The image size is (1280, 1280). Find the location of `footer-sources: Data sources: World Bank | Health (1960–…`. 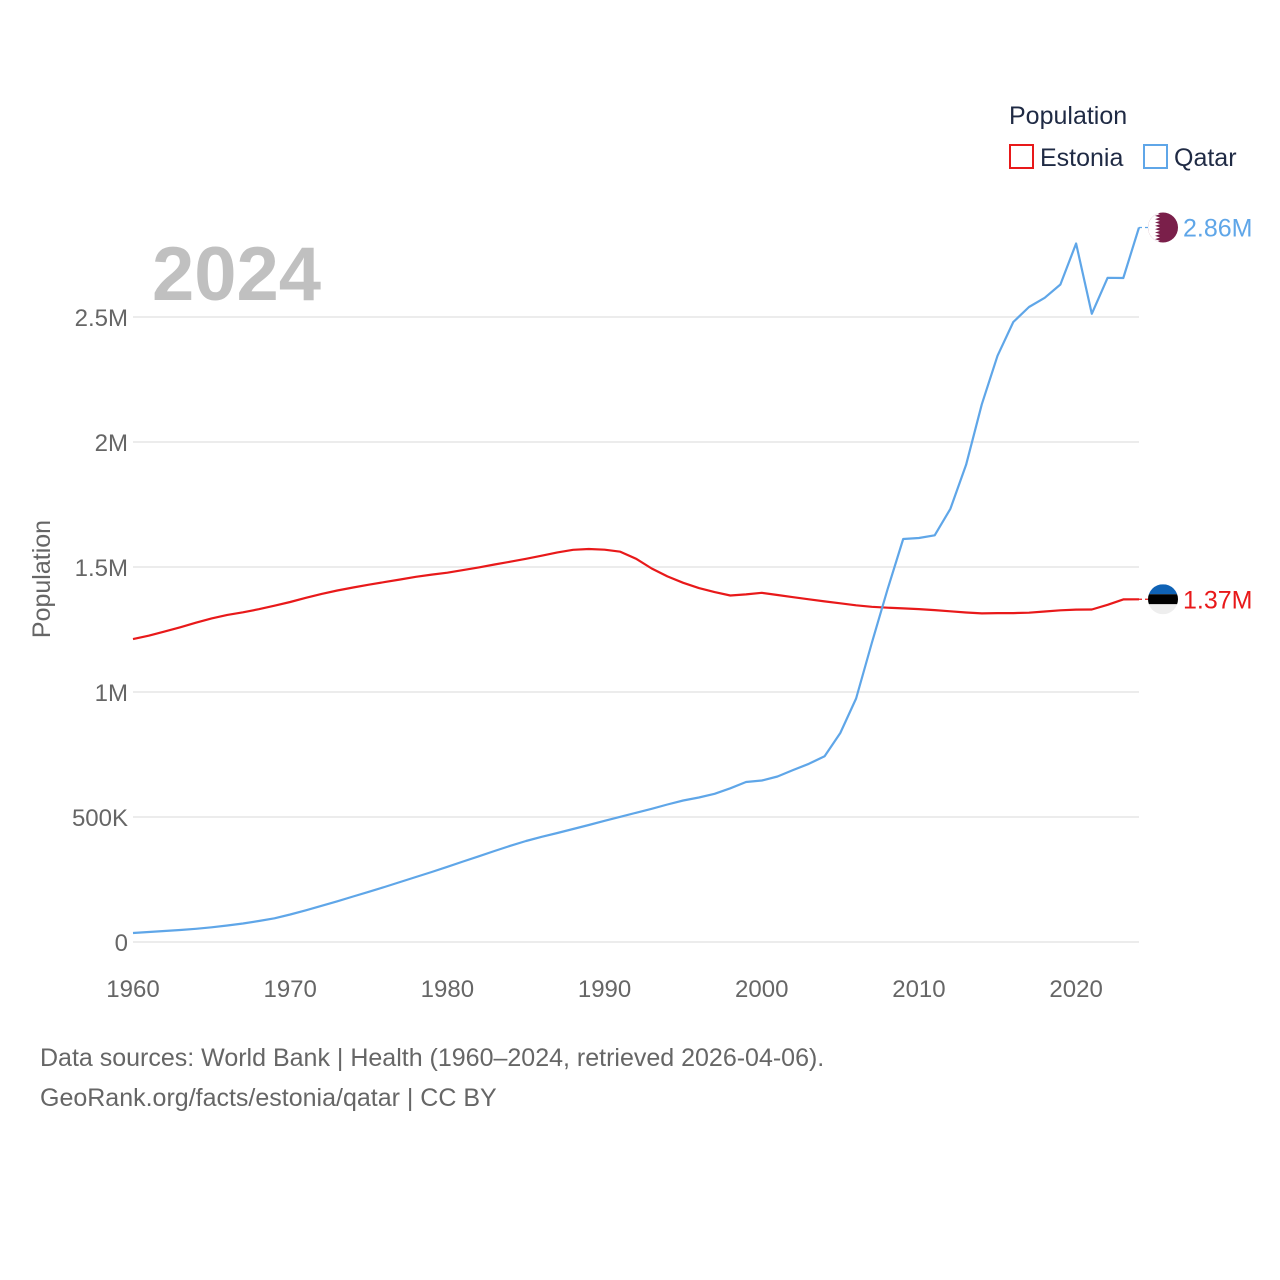

footer-sources: Data sources: World Bank | Health (1960–… is located at coordinates (432, 1058).